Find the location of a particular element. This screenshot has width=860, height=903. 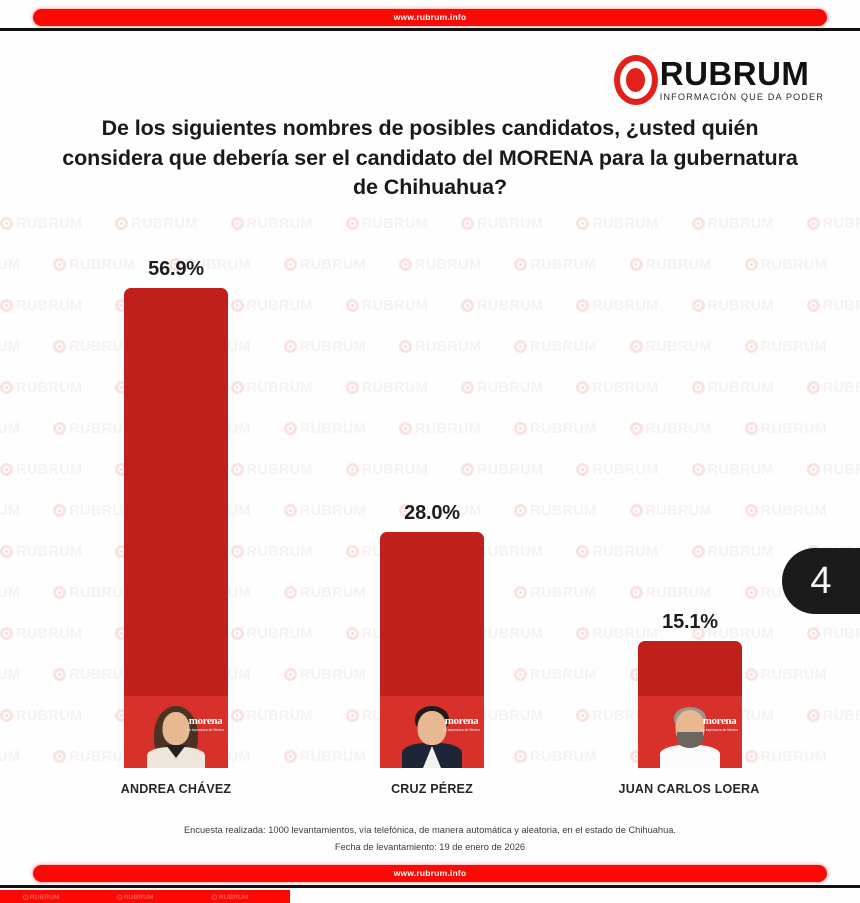

bullseye-center is located at coordinates (636, 80).